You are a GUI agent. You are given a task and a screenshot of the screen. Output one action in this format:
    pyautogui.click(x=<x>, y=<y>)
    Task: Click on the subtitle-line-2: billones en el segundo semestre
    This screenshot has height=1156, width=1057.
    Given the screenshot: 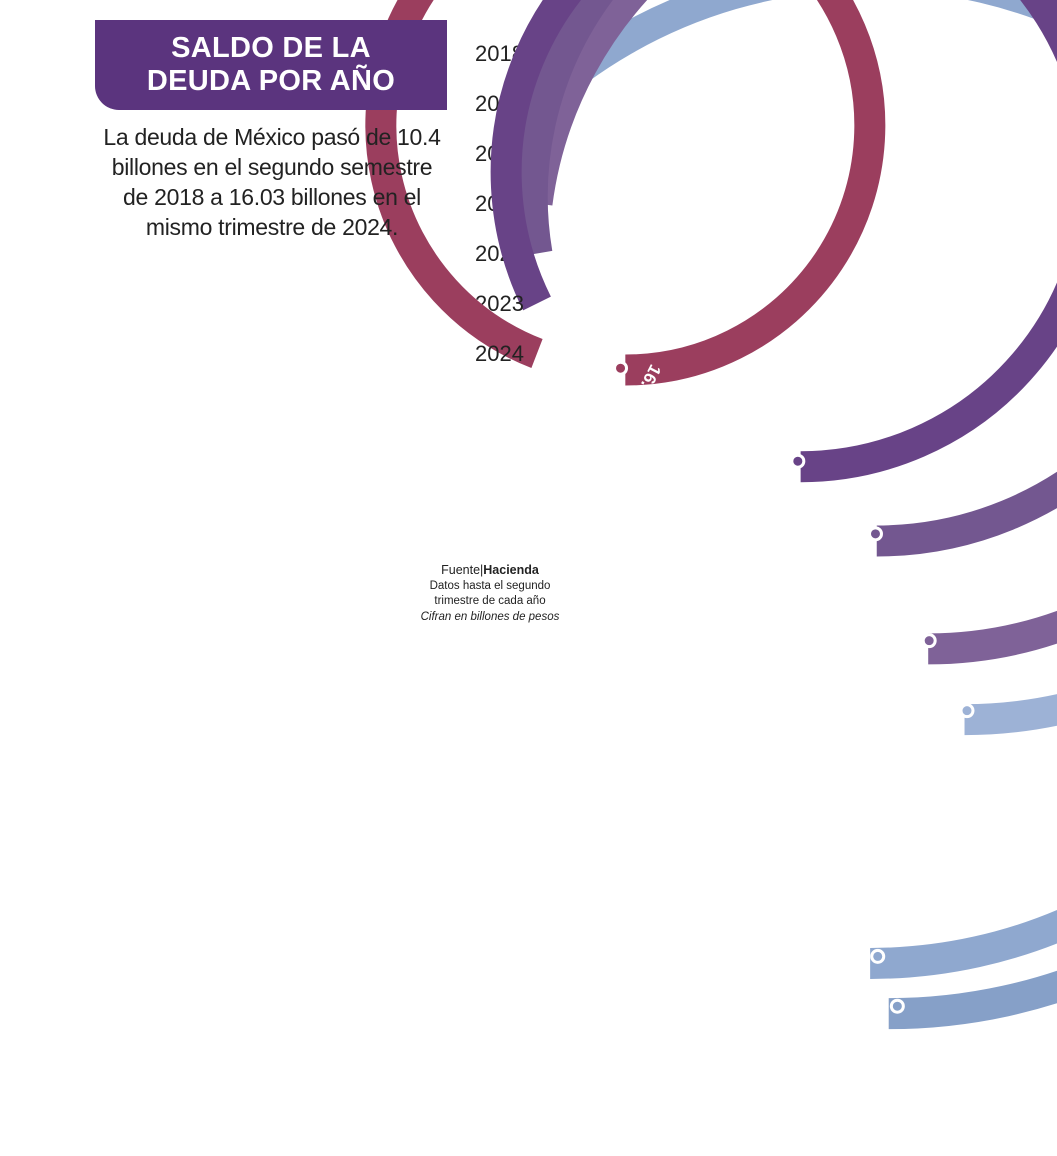 What is the action you would take?
    pyautogui.click(x=272, y=167)
    